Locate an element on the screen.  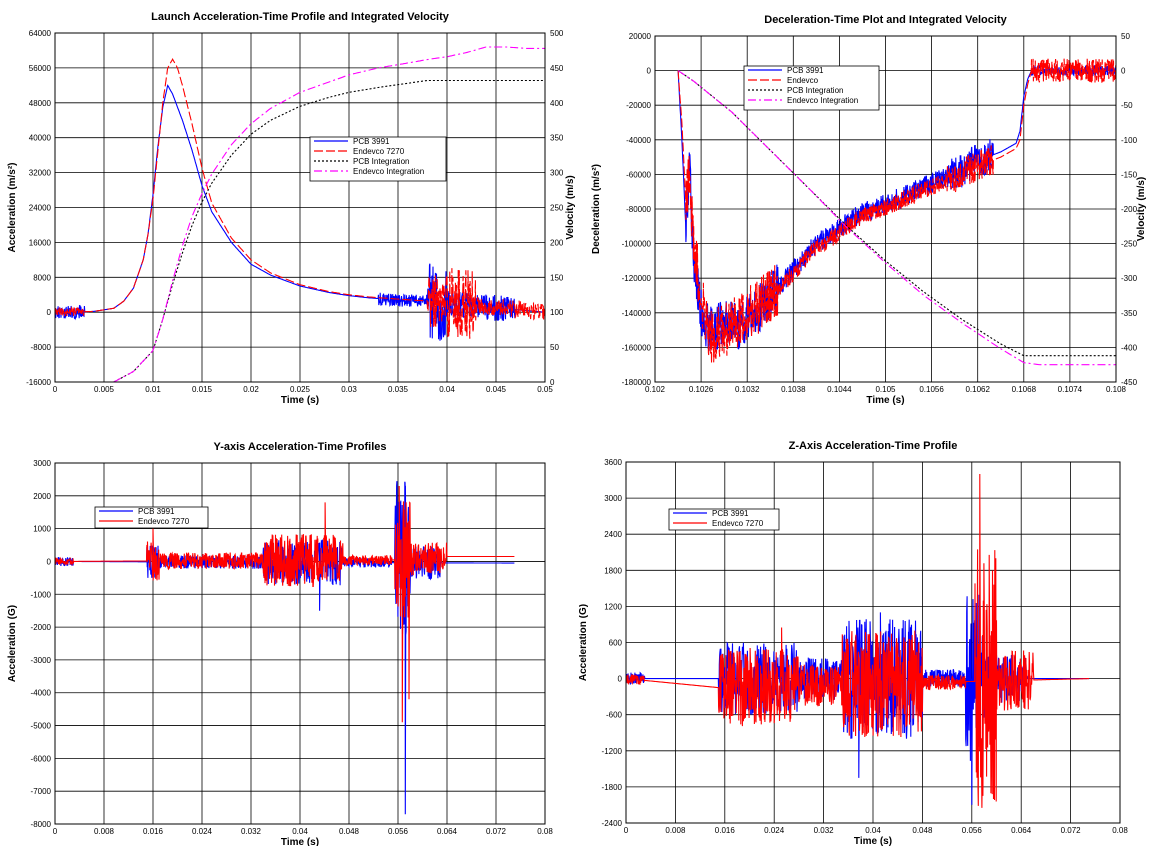
x-tick-label: 0.03 is located at coordinates (349, 389).